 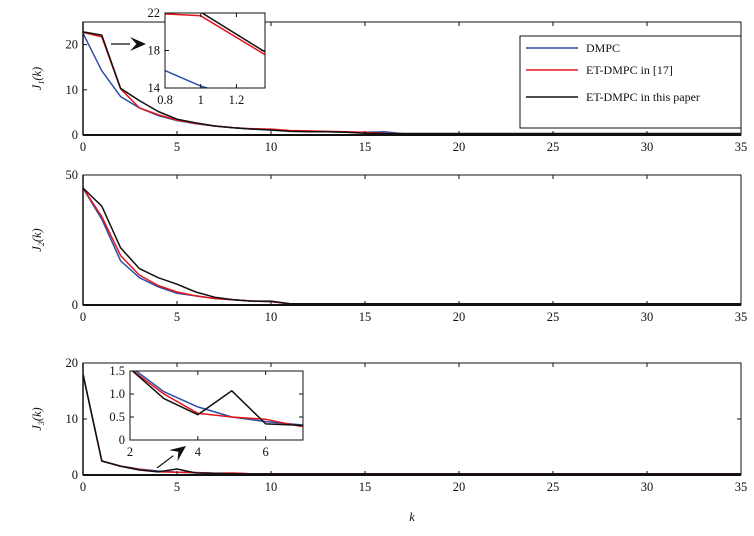 I want to click on panel-2-x-tick-label: 5, so click(x=177, y=317).